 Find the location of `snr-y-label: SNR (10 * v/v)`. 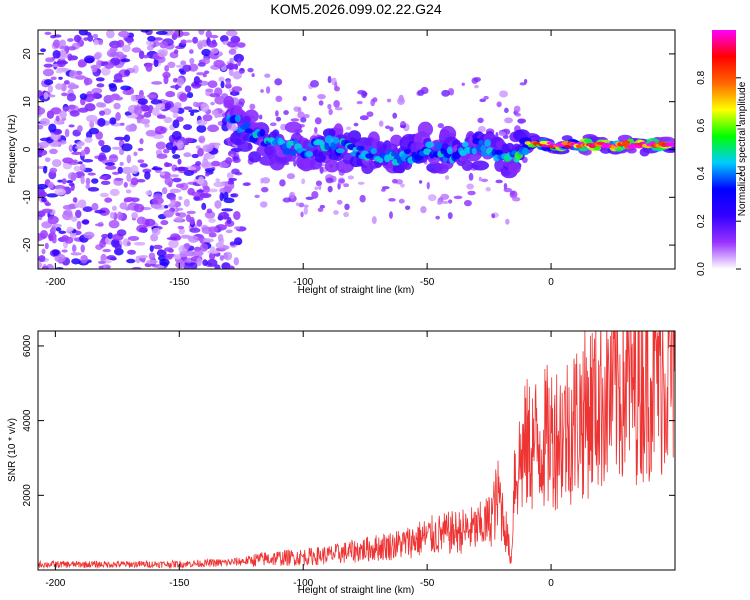

snr-y-label: SNR (10 * v/v) is located at coordinates (12, 450).